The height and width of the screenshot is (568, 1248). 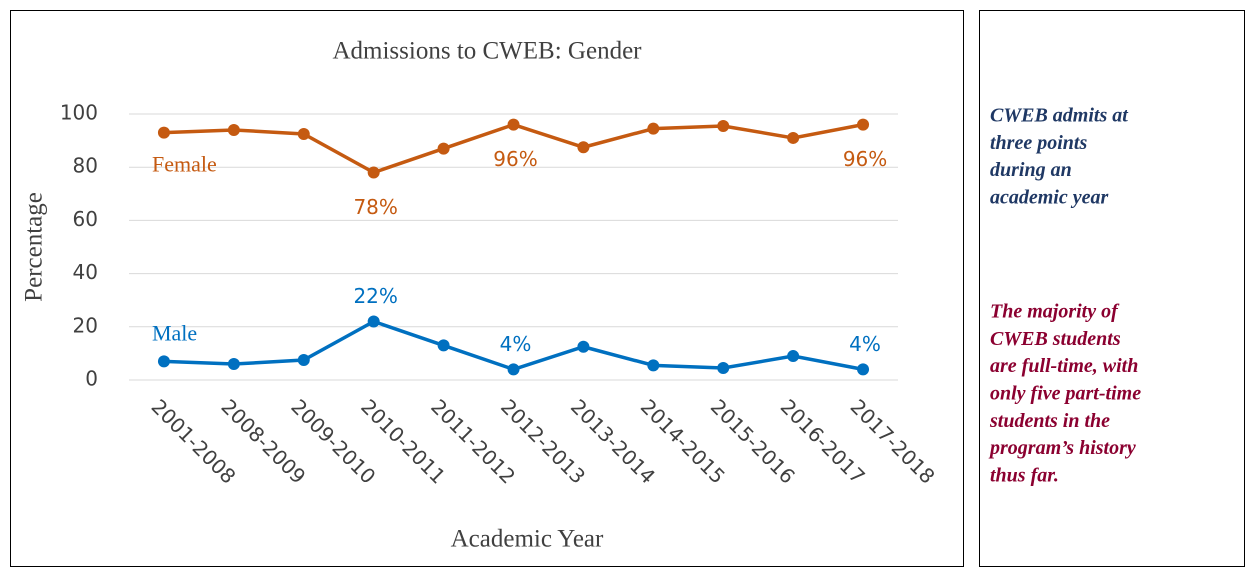 What do you see at coordinates (1031, 170) in the screenshot?
I see `note-line: during an` at bounding box center [1031, 170].